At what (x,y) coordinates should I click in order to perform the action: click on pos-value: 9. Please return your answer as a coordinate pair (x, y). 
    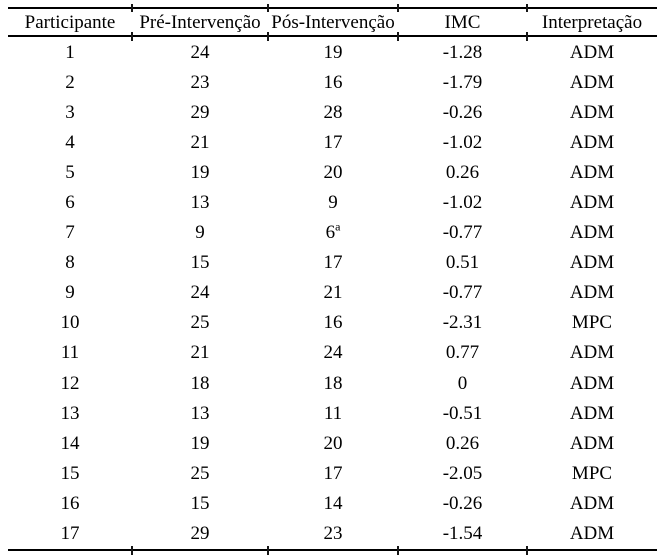
    Looking at the image, I should click on (333, 203).